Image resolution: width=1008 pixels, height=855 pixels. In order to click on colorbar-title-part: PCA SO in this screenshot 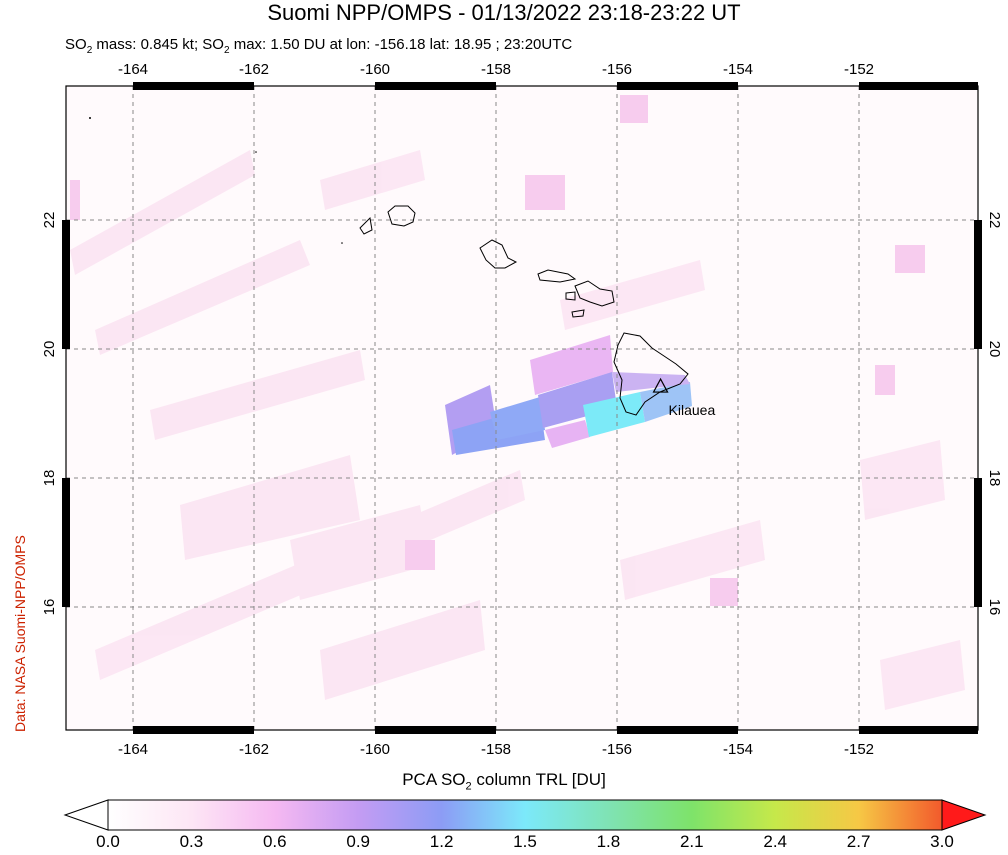, I will do `click(434, 779)`.